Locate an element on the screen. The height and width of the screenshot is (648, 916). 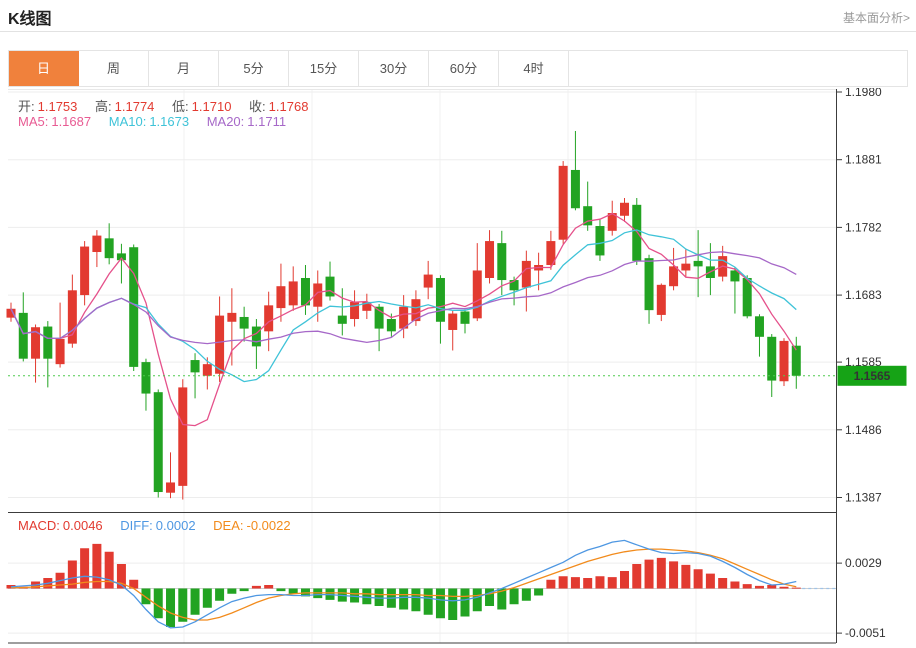
ma5-label: MA5: is located at coordinates (33, 121).